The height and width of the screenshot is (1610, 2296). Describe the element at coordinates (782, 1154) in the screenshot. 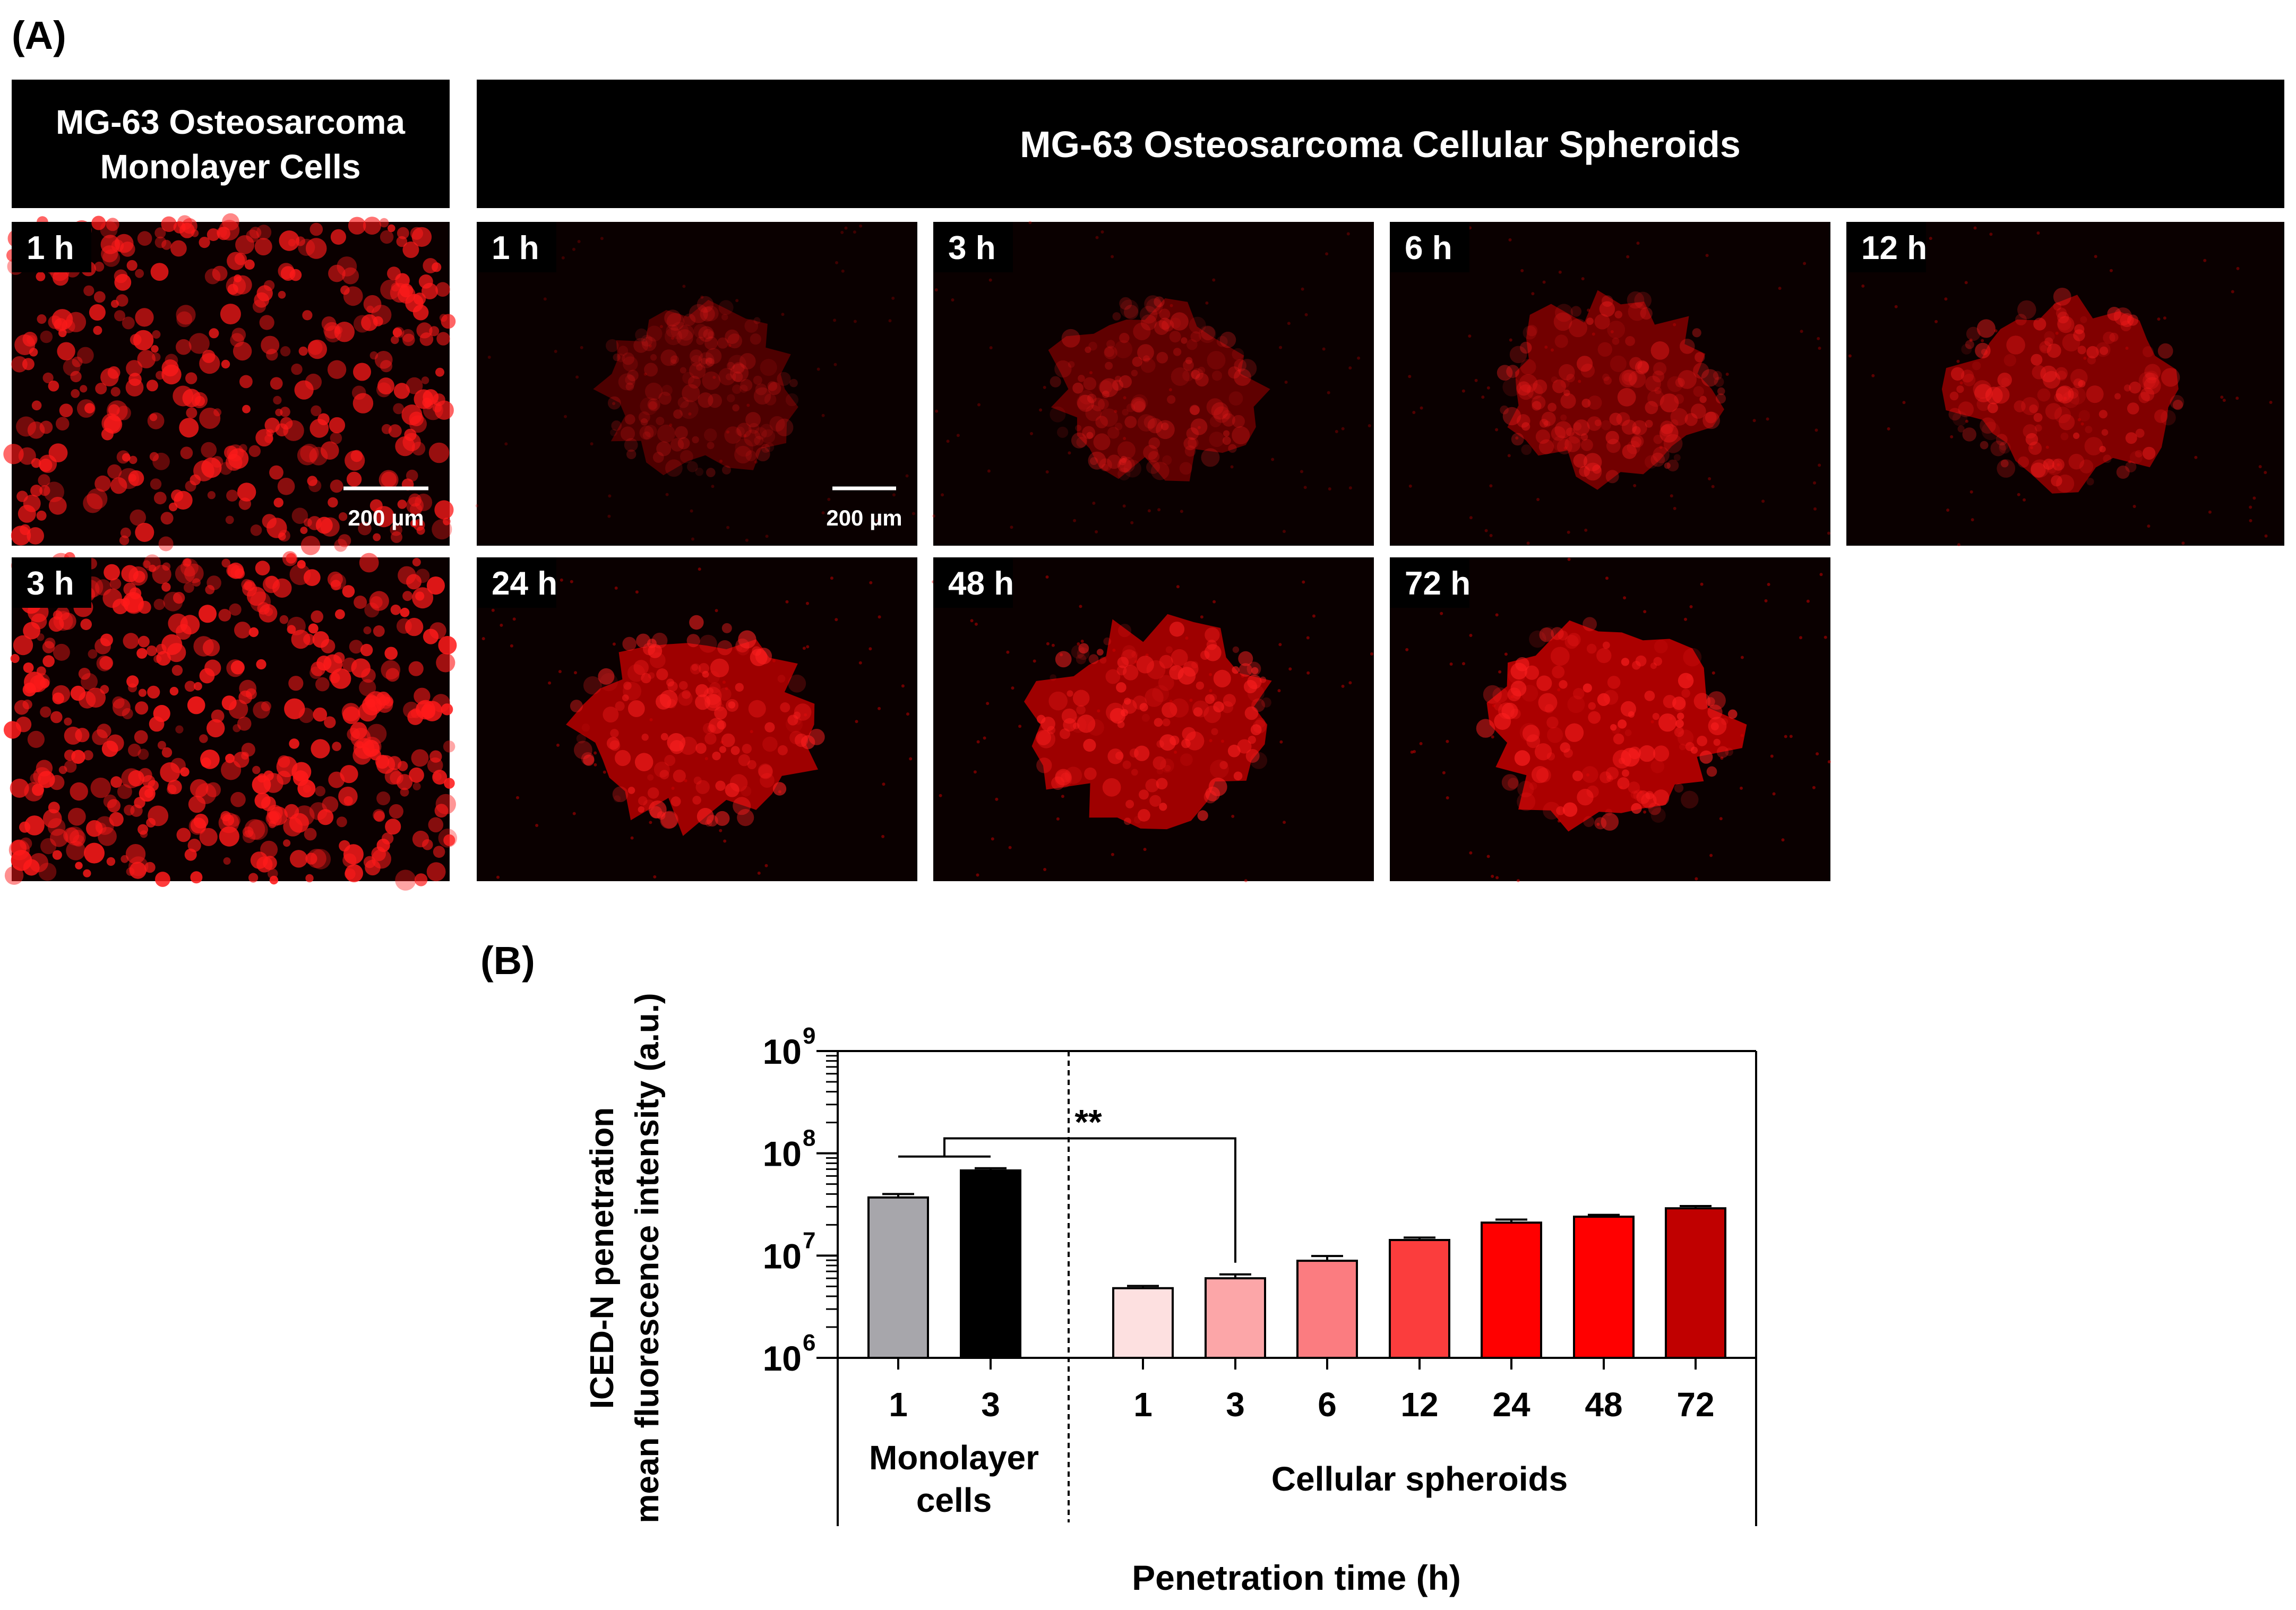

I see `y-tick-label: 10` at that location.